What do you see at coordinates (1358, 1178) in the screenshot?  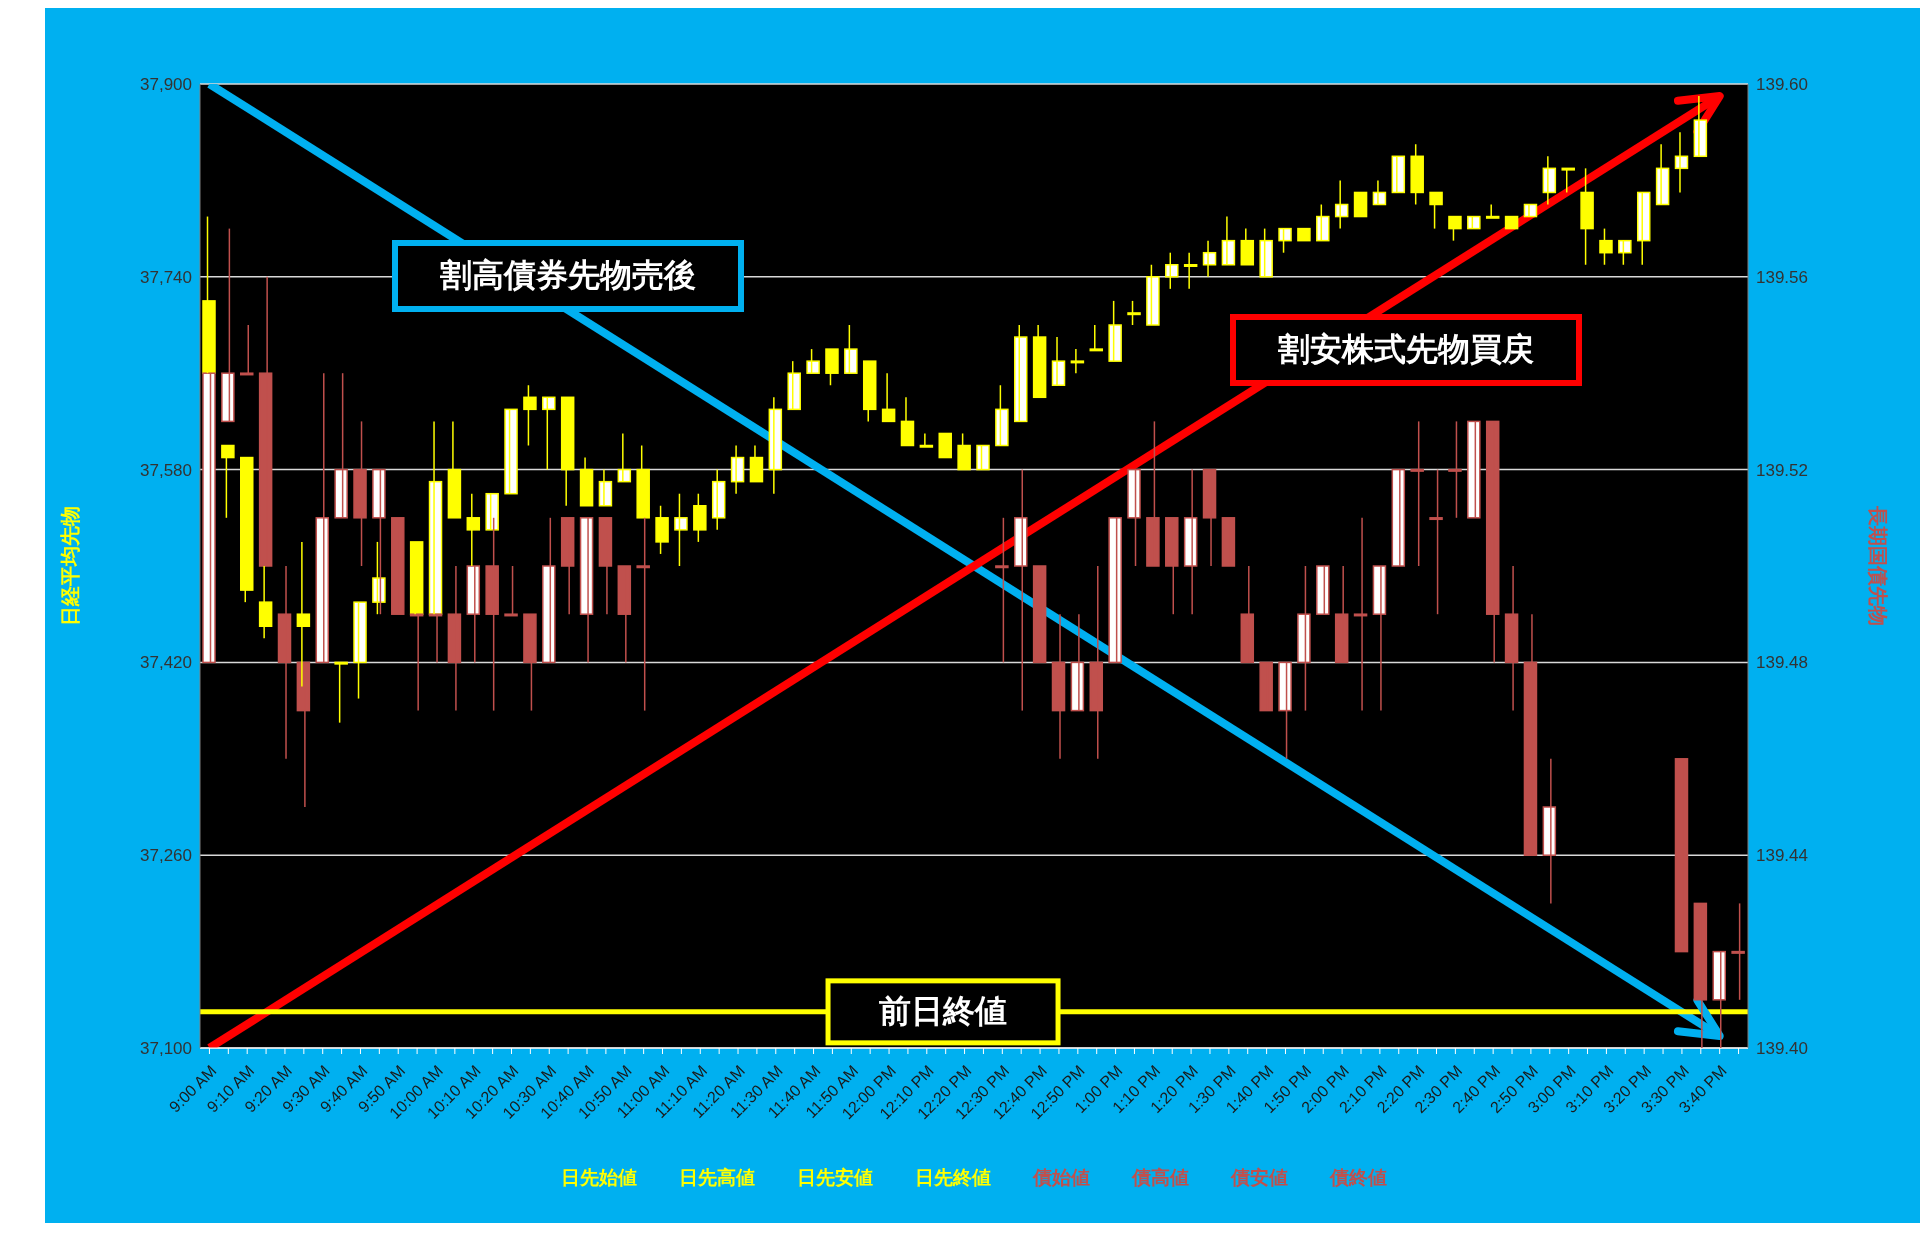 I see `text: 債終値` at bounding box center [1358, 1178].